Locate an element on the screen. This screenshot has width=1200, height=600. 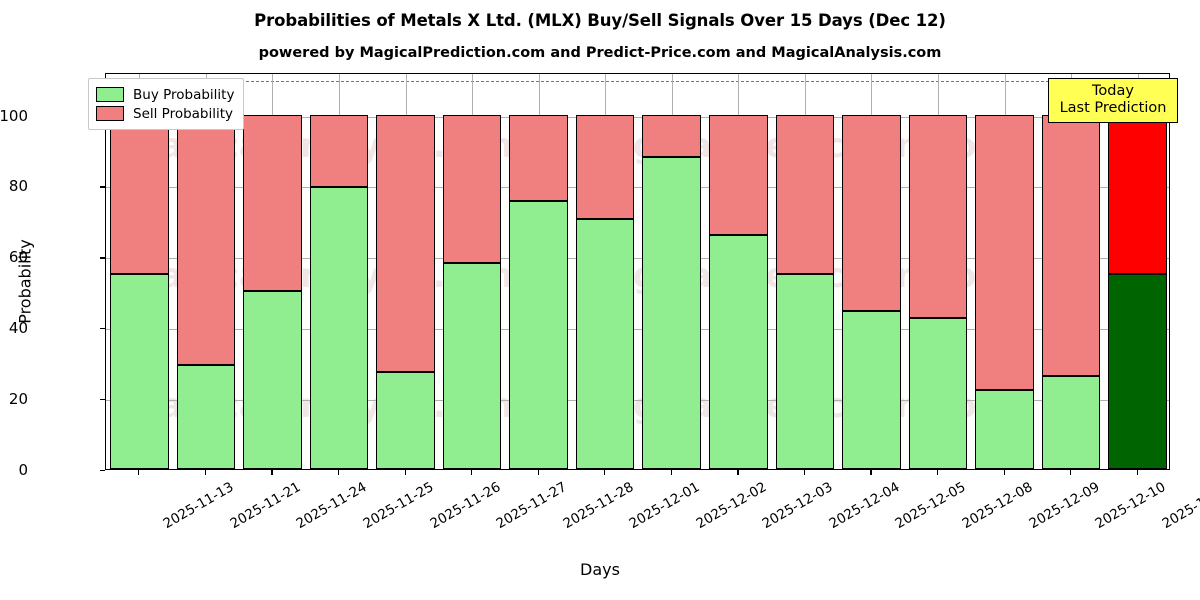
x-axis-tick-label: 2025-12-10 is located at coordinates (1130, 506).